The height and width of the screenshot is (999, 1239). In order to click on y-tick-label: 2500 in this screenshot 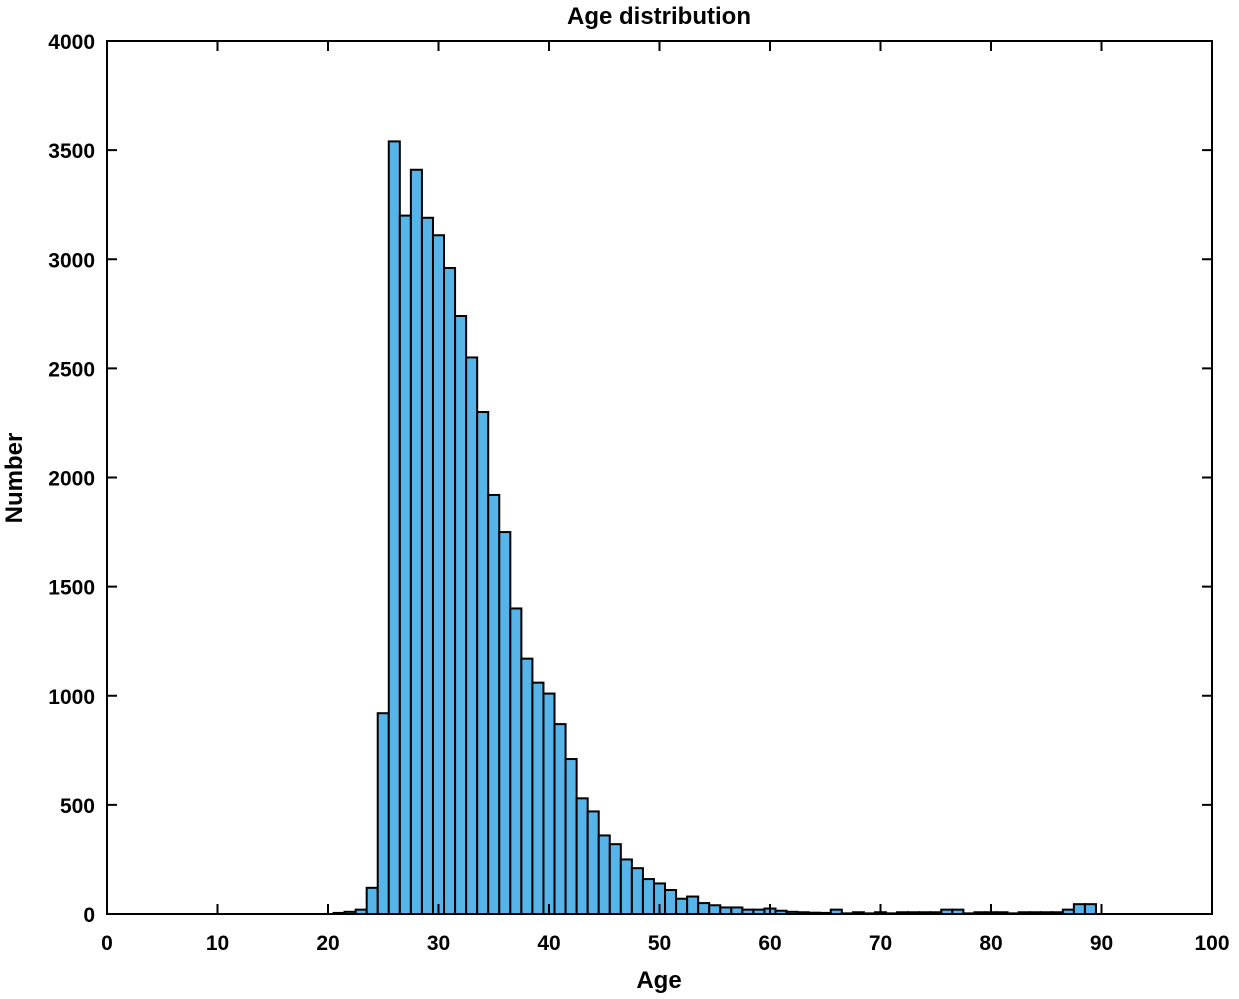, I will do `click(71, 369)`.